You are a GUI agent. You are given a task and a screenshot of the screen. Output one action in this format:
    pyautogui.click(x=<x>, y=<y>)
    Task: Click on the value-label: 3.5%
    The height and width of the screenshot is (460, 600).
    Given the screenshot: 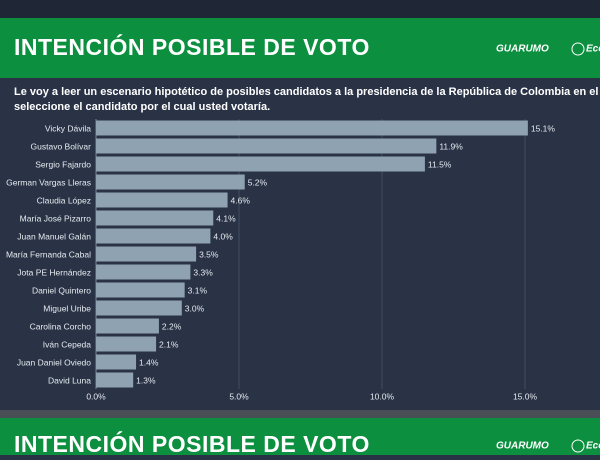 What is the action you would take?
    pyautogui.click(x=209, y=254)
    